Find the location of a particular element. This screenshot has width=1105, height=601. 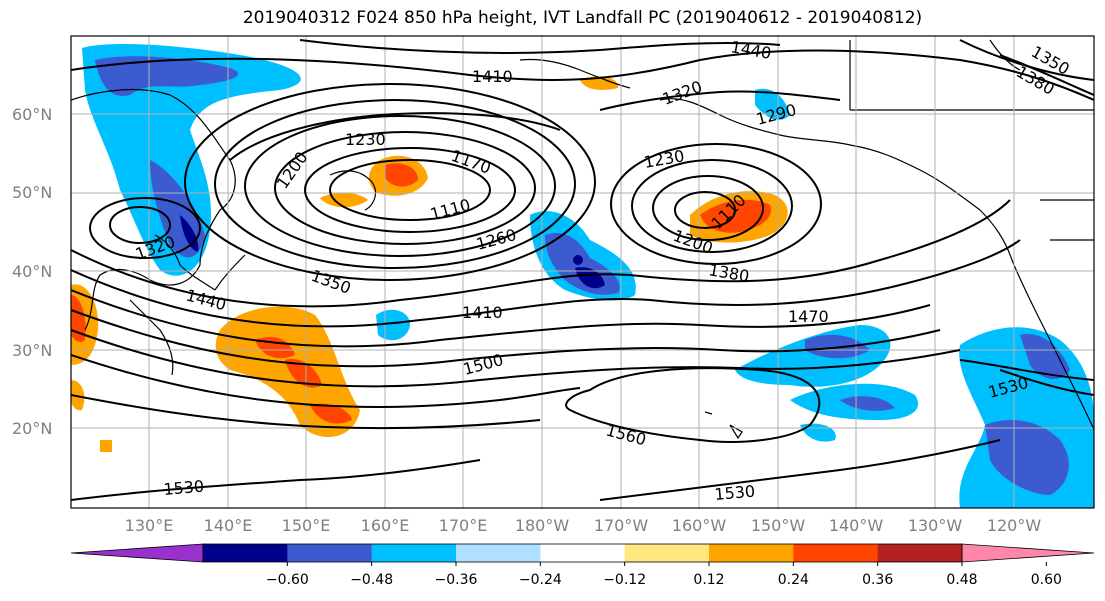

colorbar-tick-label: −0.36 is located at coordinates (456, 580).